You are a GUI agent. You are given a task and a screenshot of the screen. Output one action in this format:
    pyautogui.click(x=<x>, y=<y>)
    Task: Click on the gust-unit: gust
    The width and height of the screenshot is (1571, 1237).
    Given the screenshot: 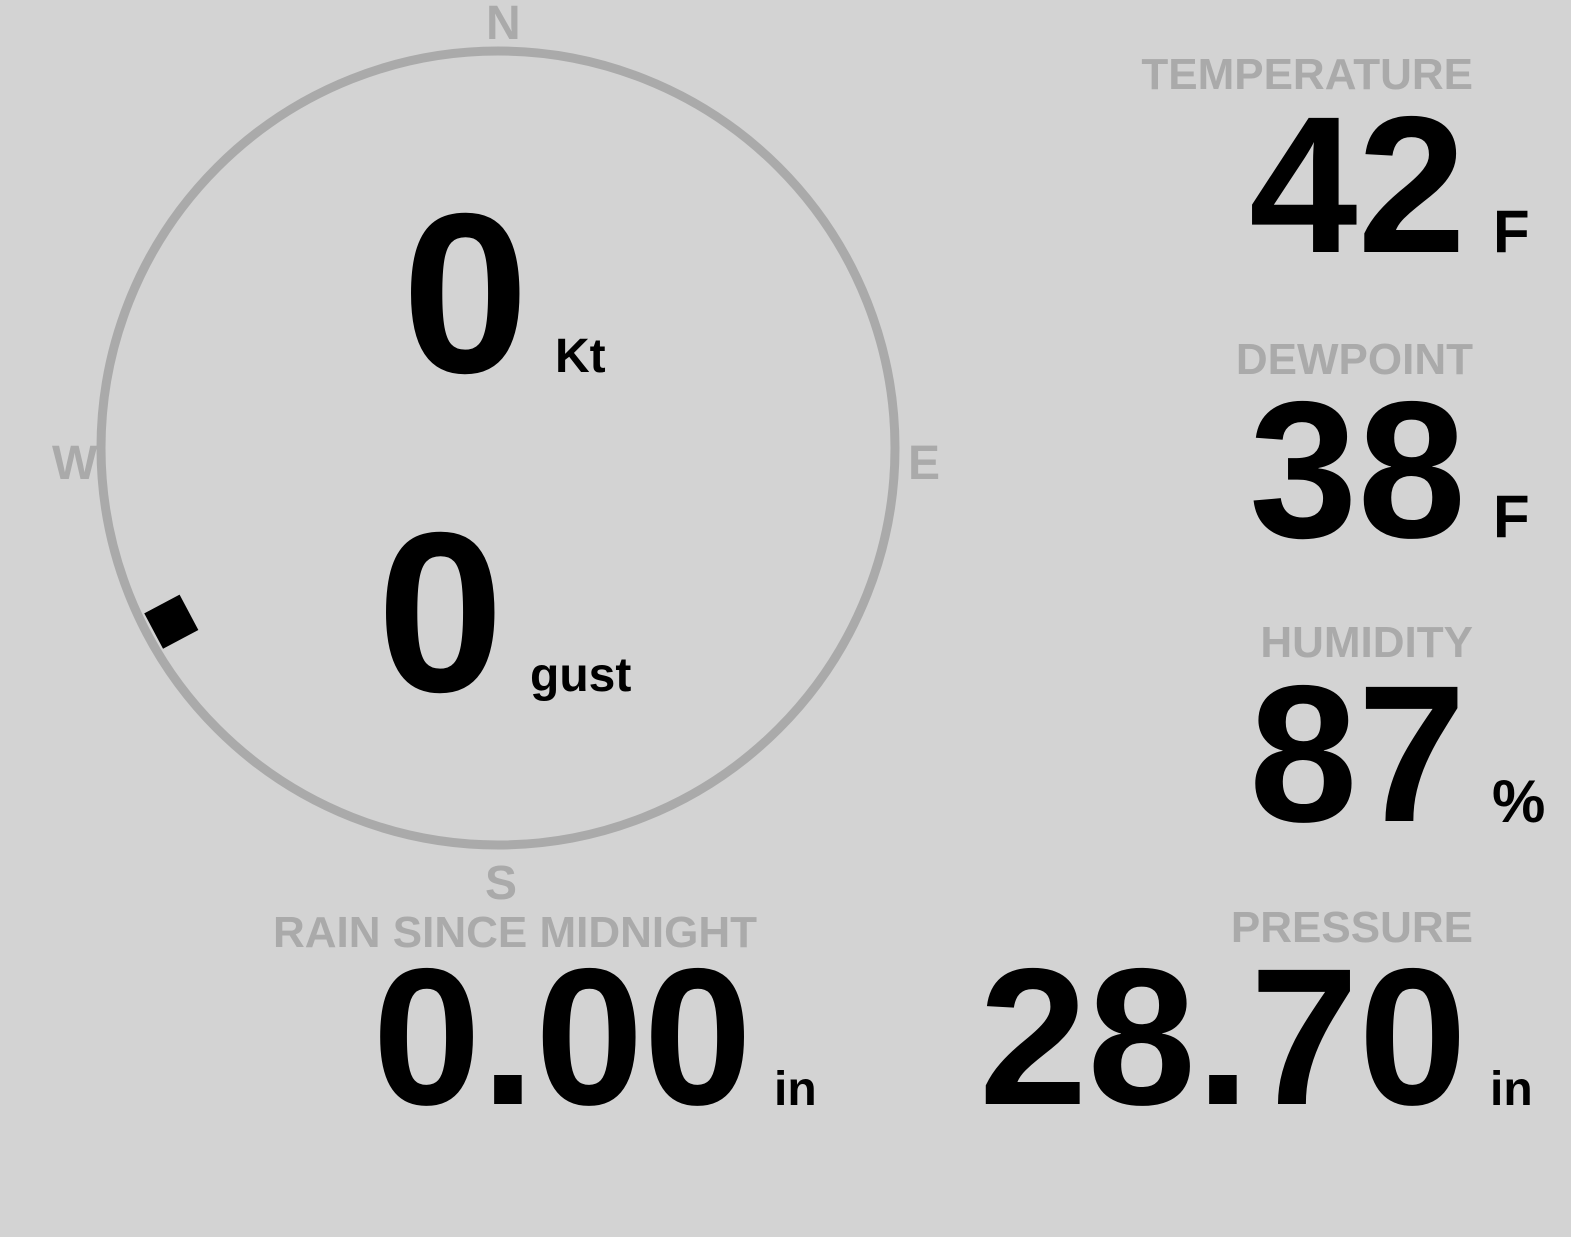 What is the action you would take?
    pyautogui.click(x=581, y=675)
    